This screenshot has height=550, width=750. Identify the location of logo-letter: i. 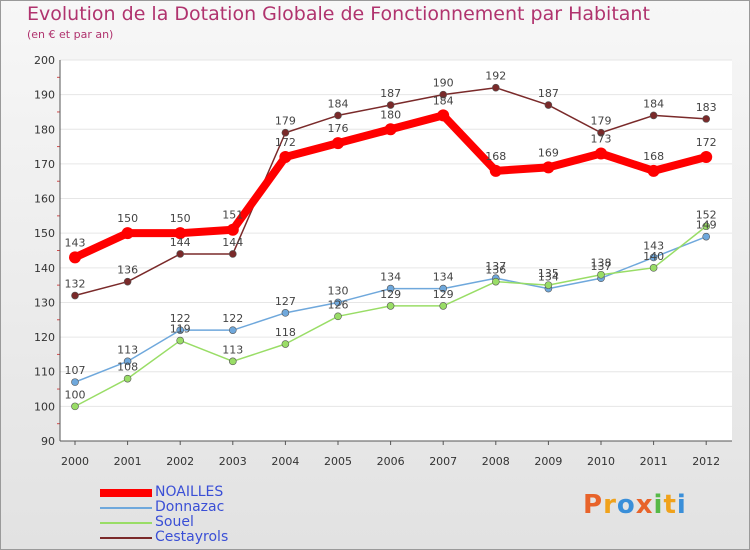
(658, 505).